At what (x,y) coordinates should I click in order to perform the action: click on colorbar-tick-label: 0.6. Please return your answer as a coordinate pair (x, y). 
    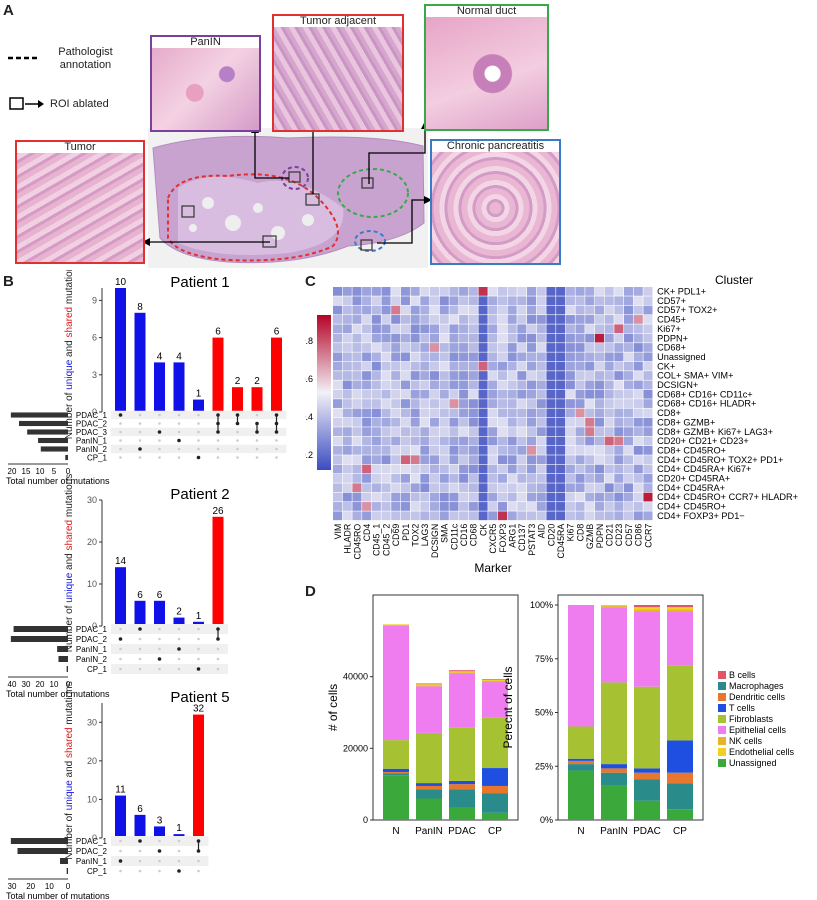
    Looking at the image, I should click on (309, 379).